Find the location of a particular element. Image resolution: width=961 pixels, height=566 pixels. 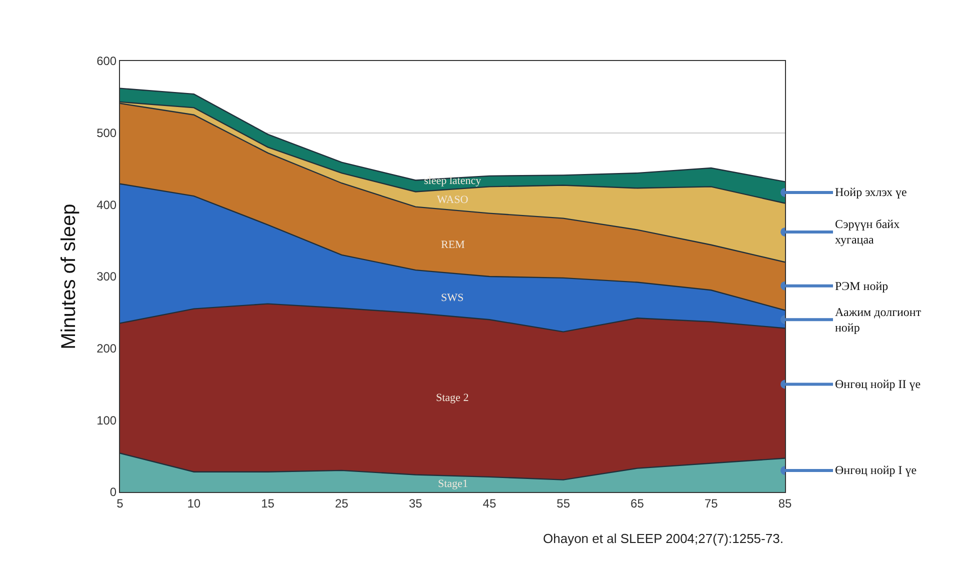

annotation: РЭМ нойр is located at coordinates (861, 286).